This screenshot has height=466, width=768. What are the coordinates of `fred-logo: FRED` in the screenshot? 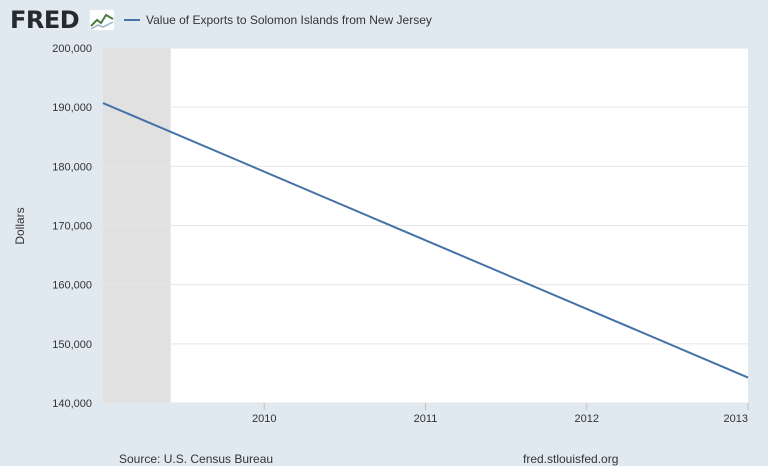 It's located at (45, 20).